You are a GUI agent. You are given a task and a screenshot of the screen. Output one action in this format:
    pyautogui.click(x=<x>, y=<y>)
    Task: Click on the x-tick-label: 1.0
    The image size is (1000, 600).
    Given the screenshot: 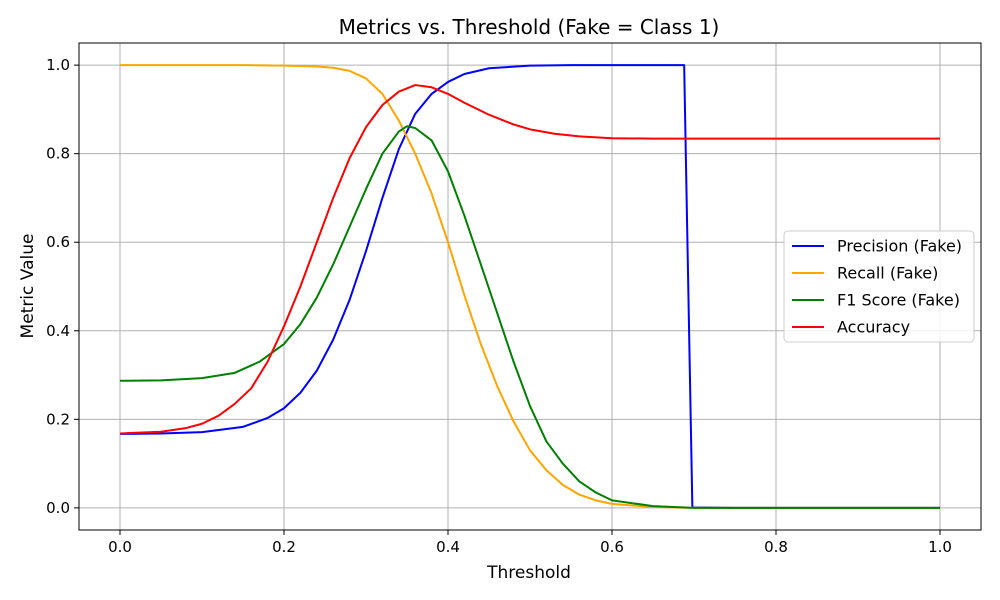 What is the action you would take?
    pyautogui.click(x=940, y=547)
    